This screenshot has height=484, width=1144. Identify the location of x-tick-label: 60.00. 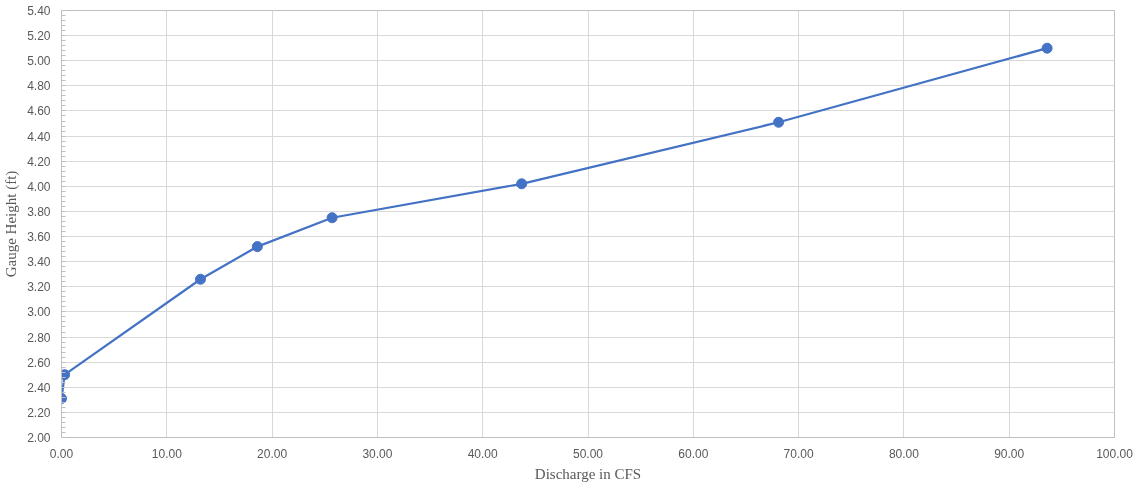
(693, 453).